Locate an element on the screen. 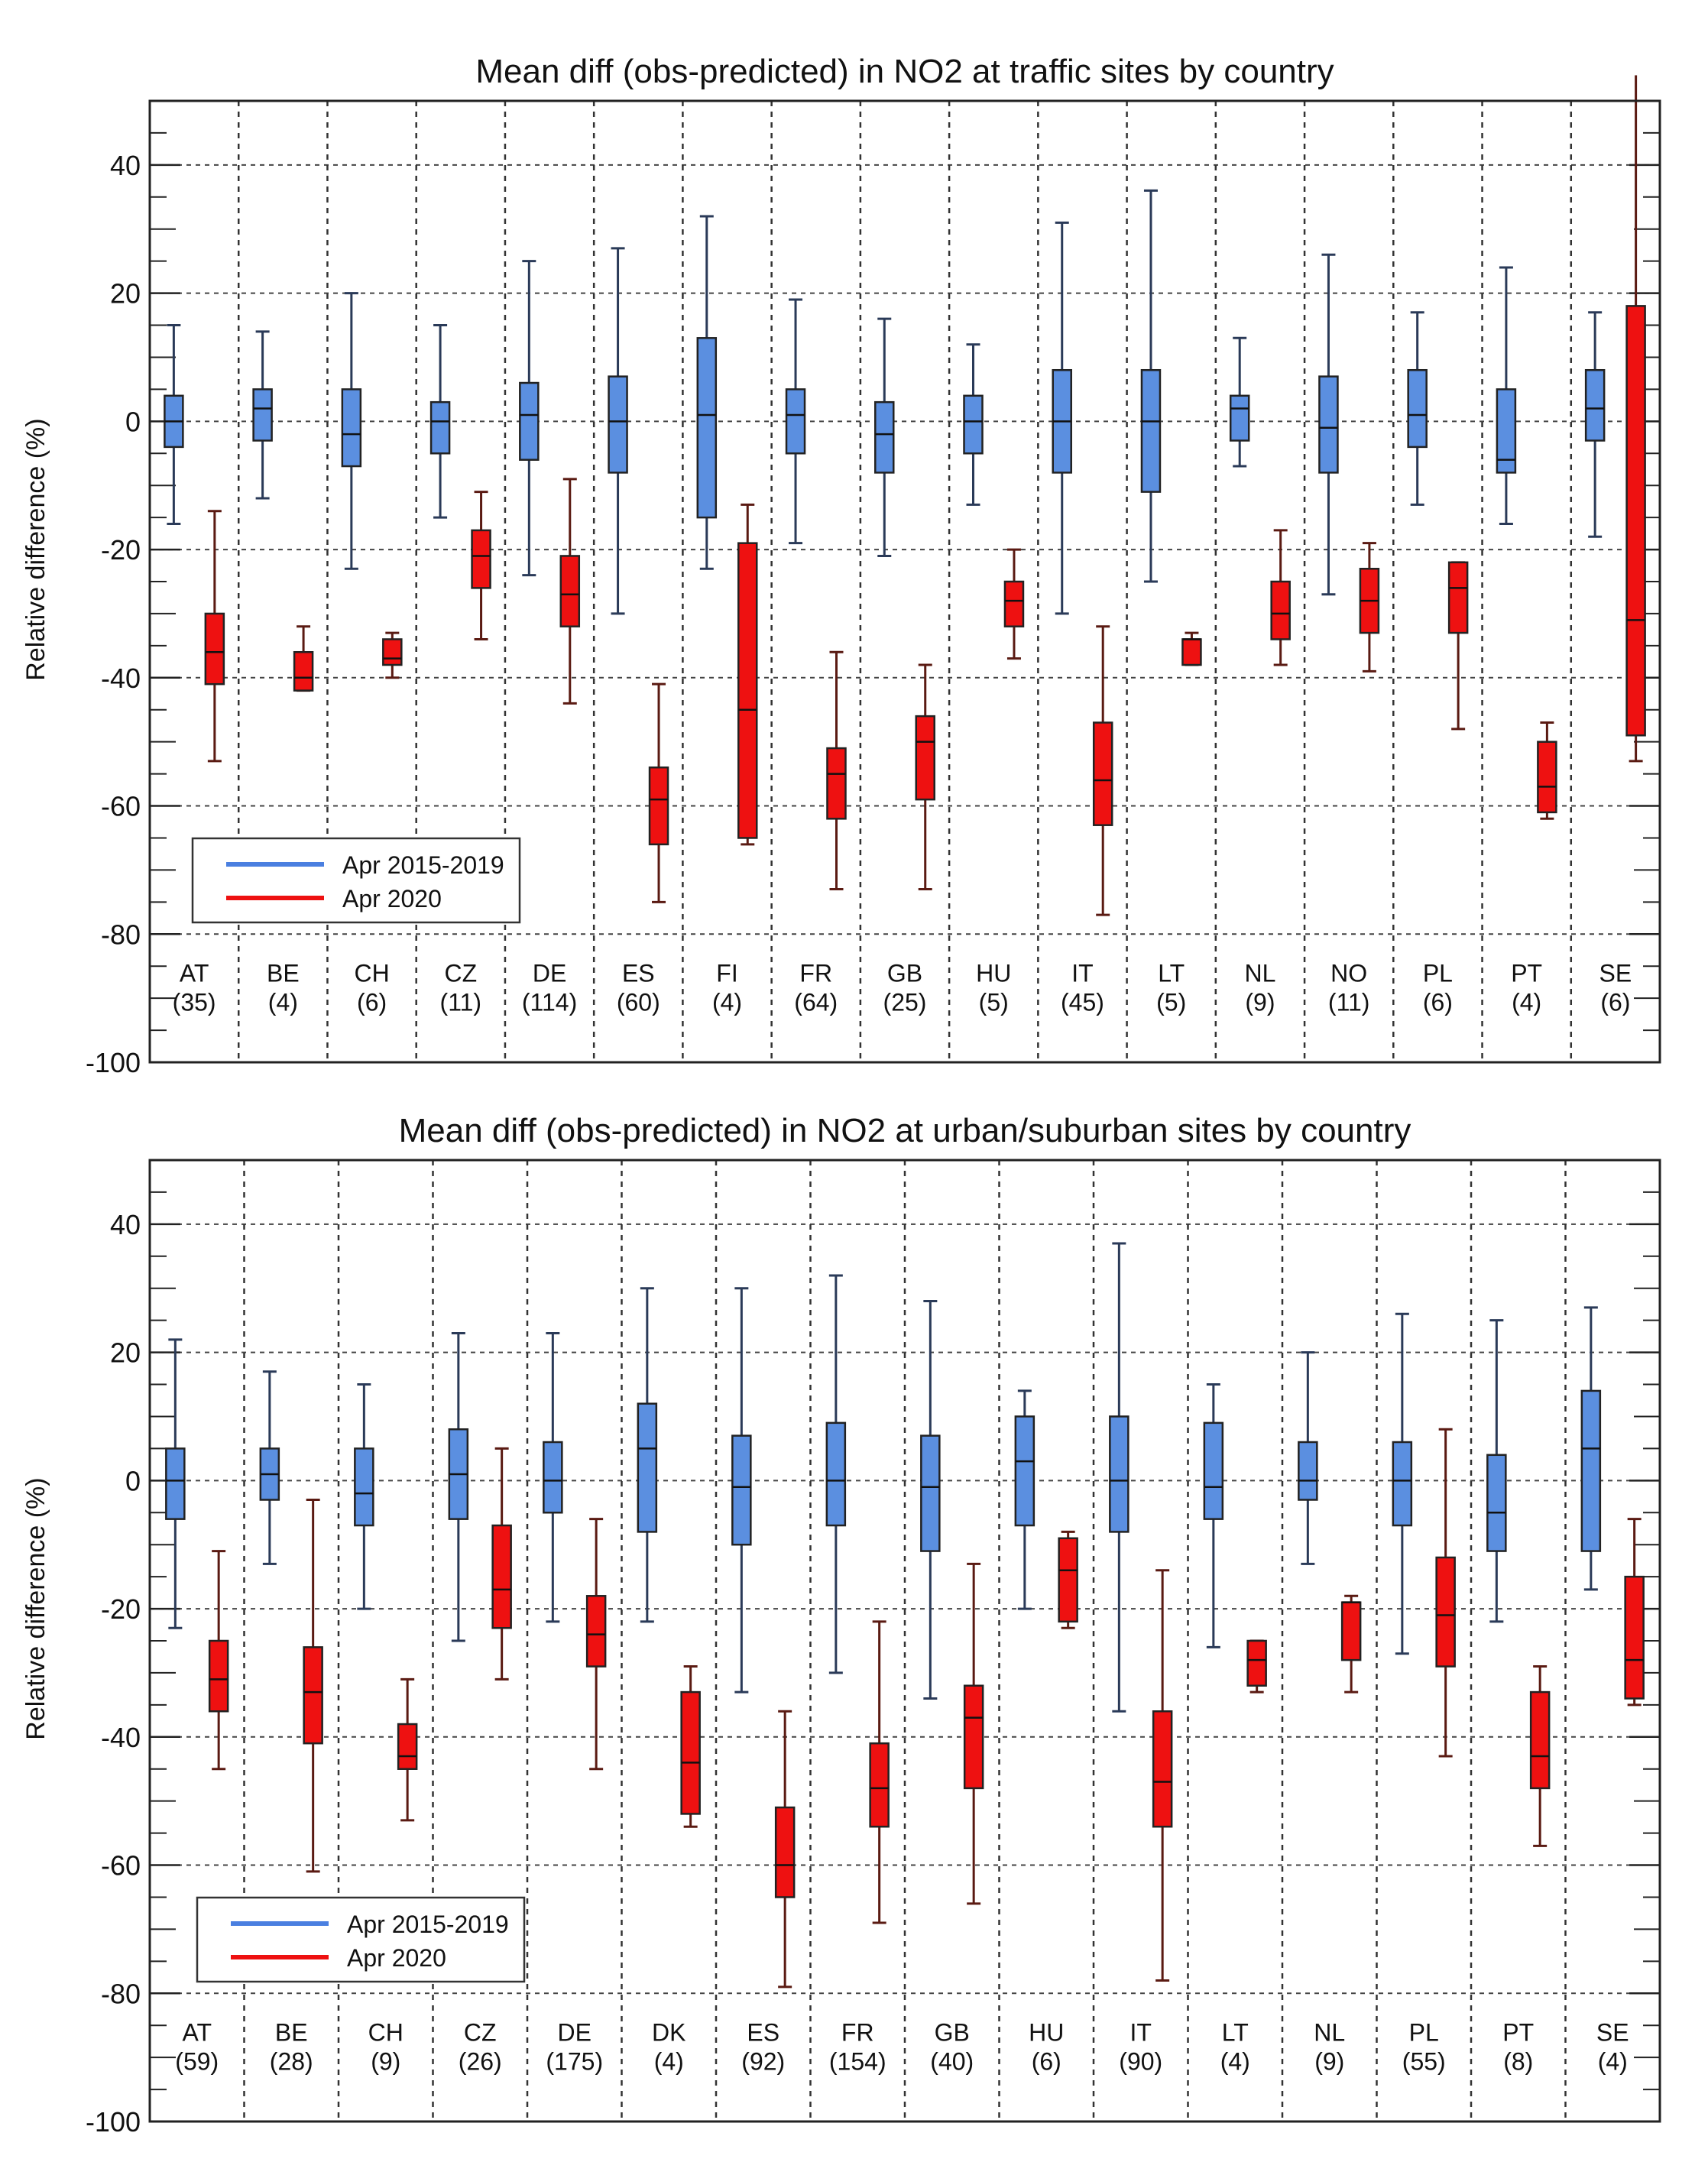 The height and width of the screenshot is (2162, 1708). y-axis-label: Relative difference (%) is located at coordinates (35, 549).